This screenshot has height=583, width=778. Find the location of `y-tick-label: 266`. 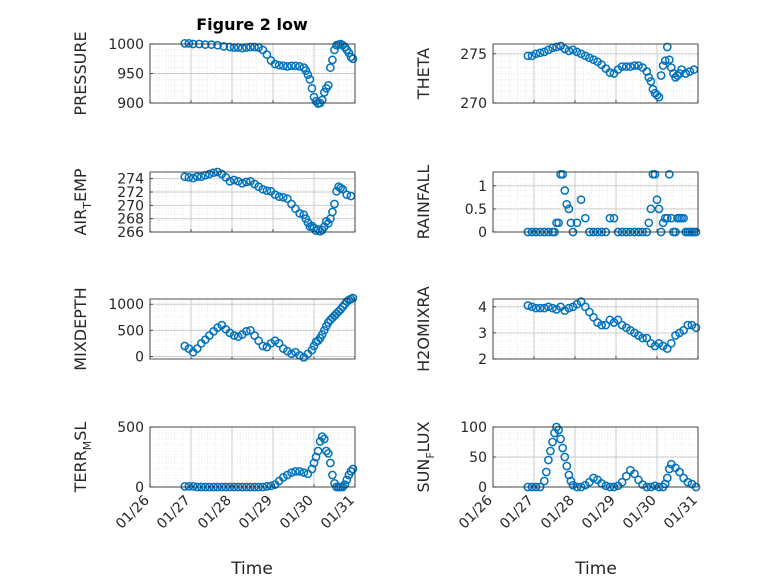

y-tick-label: 266 is located at coordinates (130, 233).